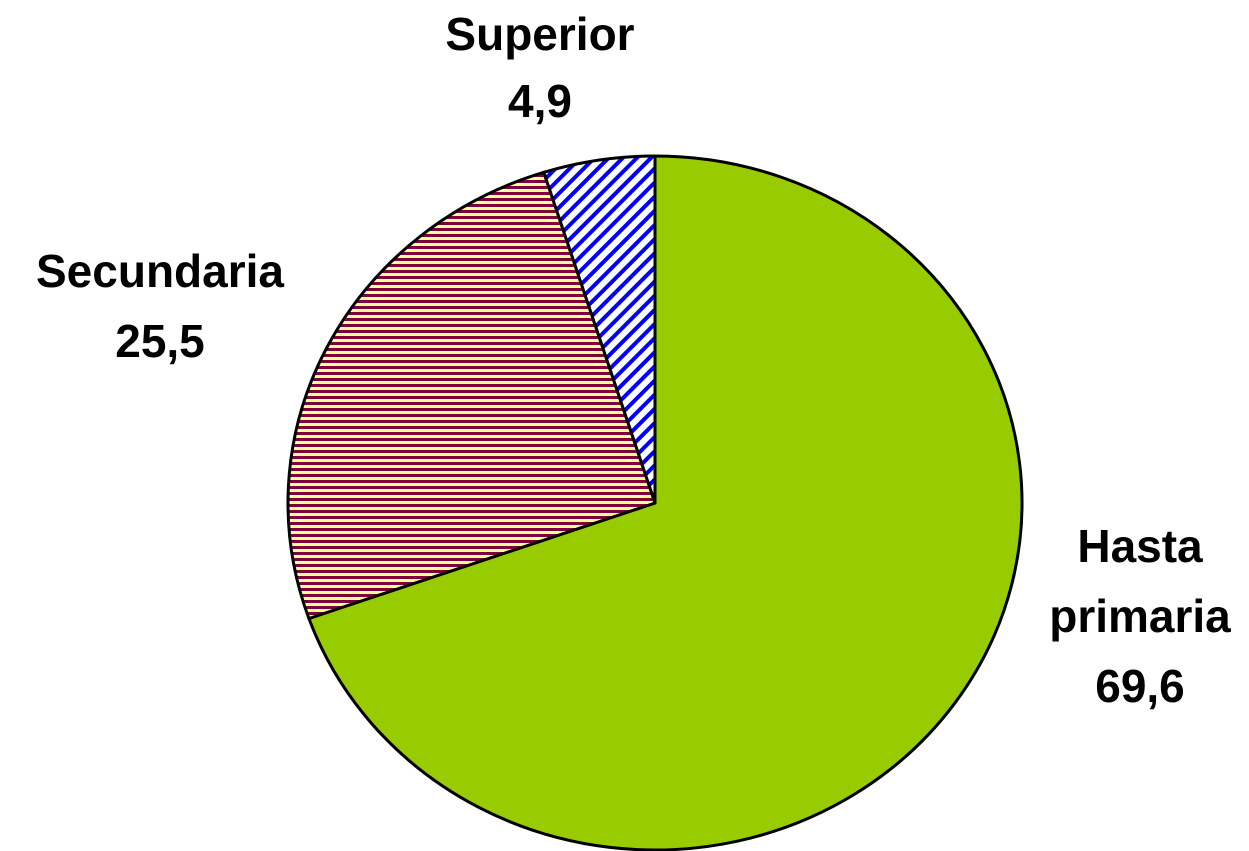  I want to click on slice-label: Superior, so click(539, 34).